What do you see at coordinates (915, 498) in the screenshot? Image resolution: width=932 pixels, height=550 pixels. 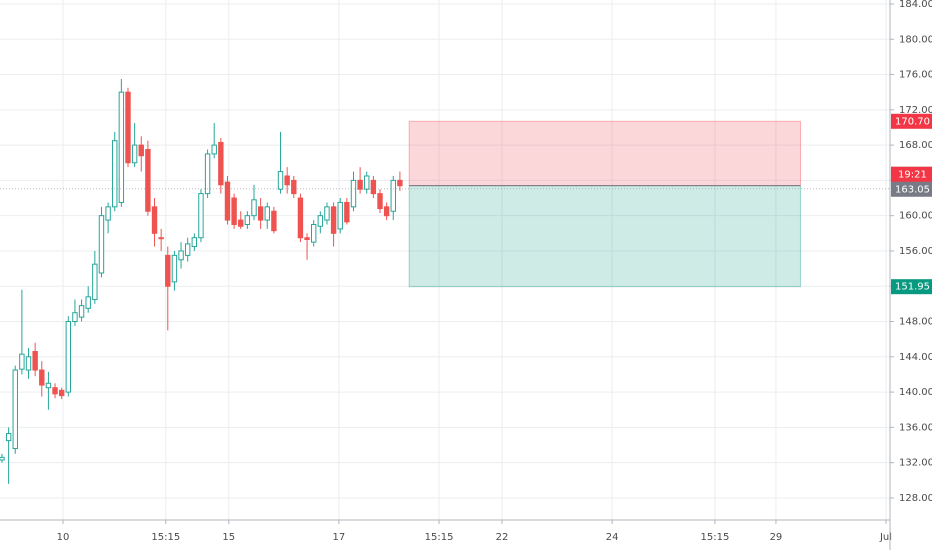 I see `y-tick-label: 128.00` at bounding box center [915, 498].